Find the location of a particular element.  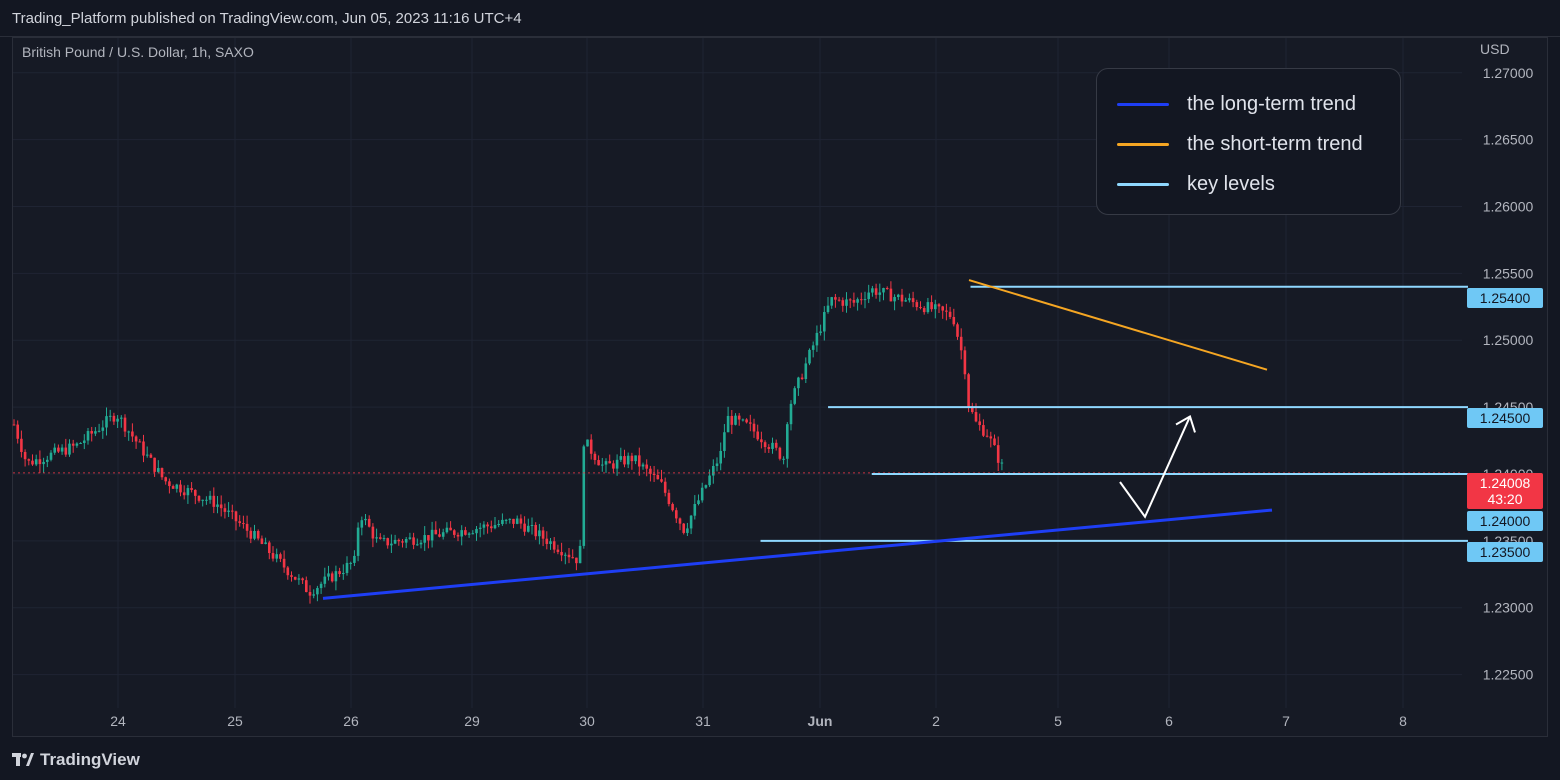

x-tick-label: 5 is located at coordinates (1058, 721).